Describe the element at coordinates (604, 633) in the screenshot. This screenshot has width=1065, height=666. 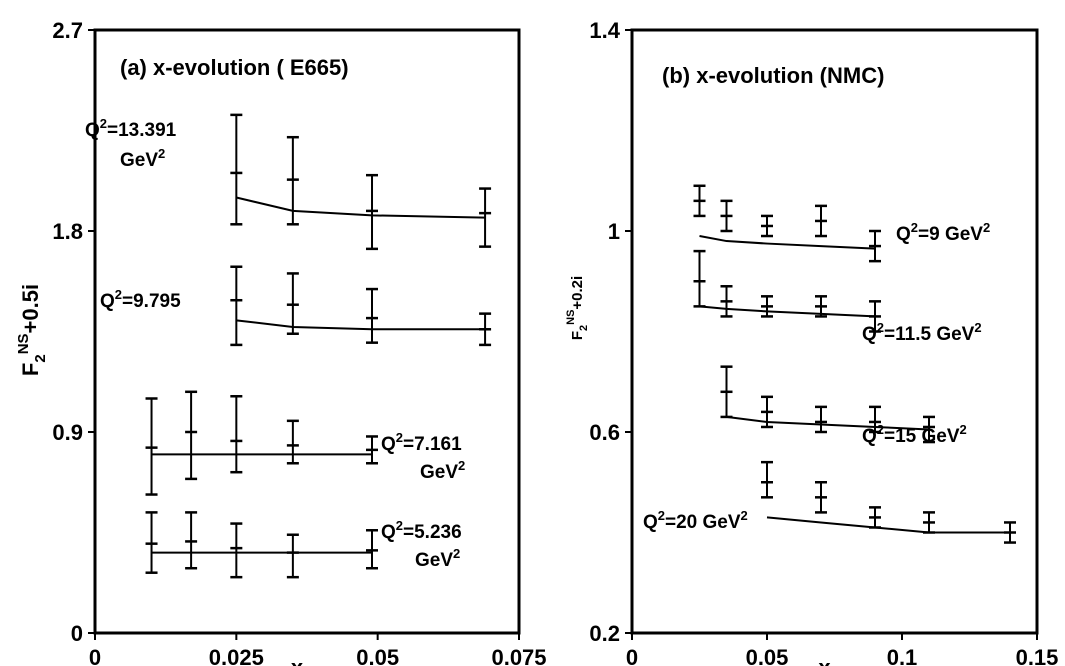
I see `y-tick-label: 0.2` at that location.